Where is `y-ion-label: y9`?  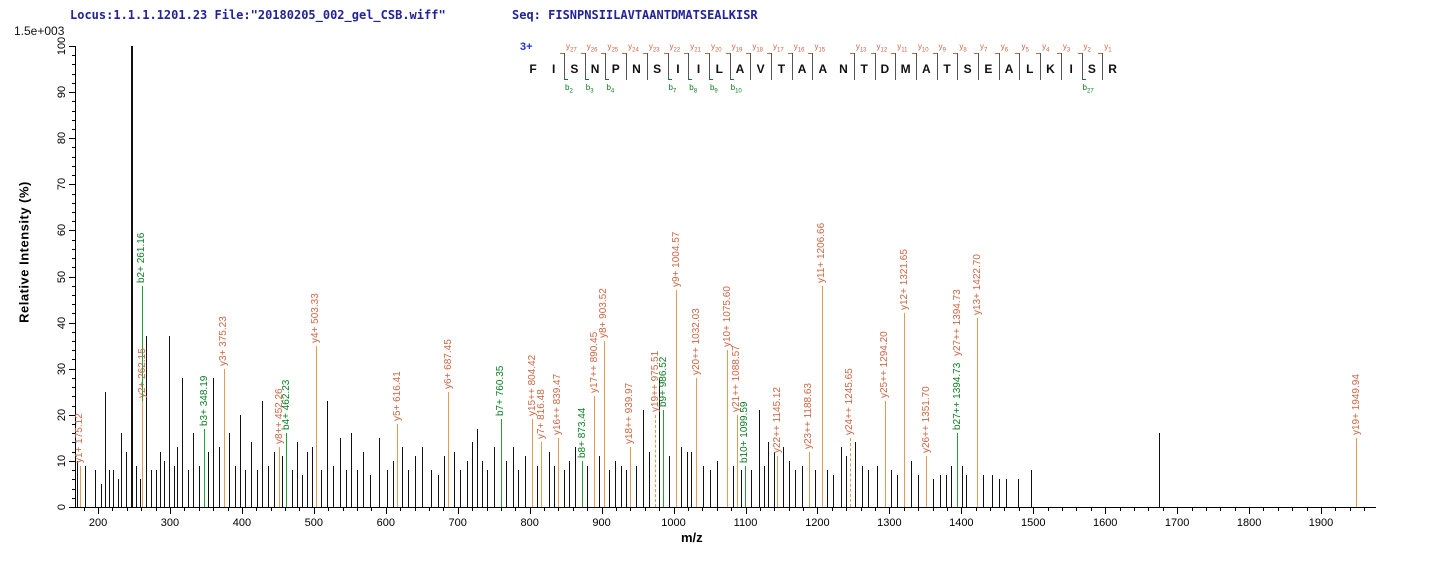
y-ion-label: y9 is located at coordinates (942, 48).